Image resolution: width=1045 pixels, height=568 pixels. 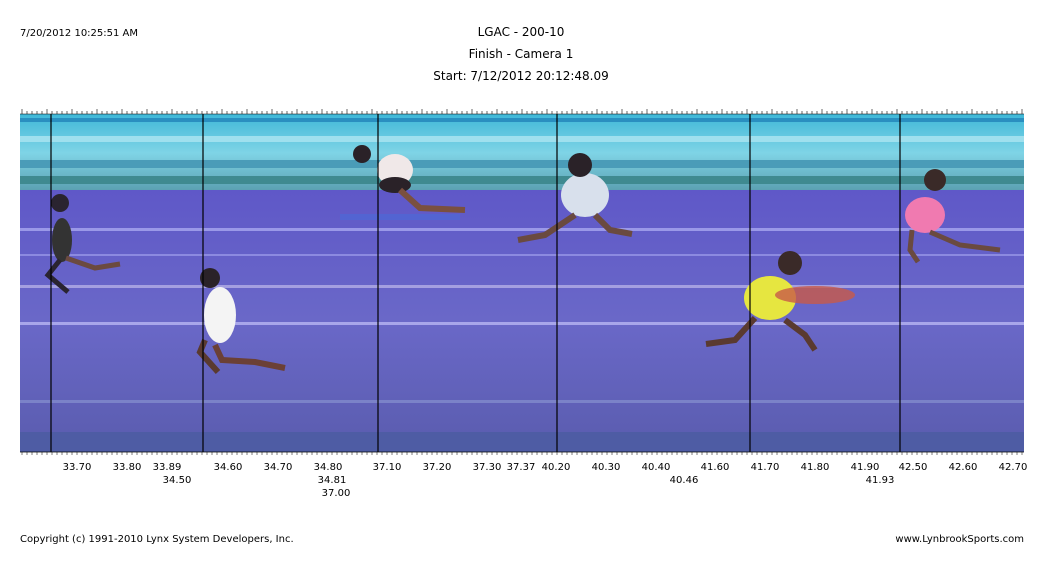 What do you see at coordinates (177, 480) in the screenshot?
I see `time-label: 34.50` at bounding box center [177, 480].